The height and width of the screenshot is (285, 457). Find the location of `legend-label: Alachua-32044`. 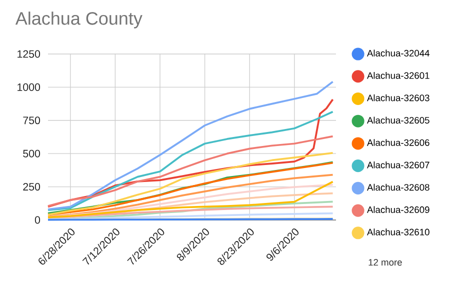

legend-label: Alachua-32044 is located at coordinates (398, 53).